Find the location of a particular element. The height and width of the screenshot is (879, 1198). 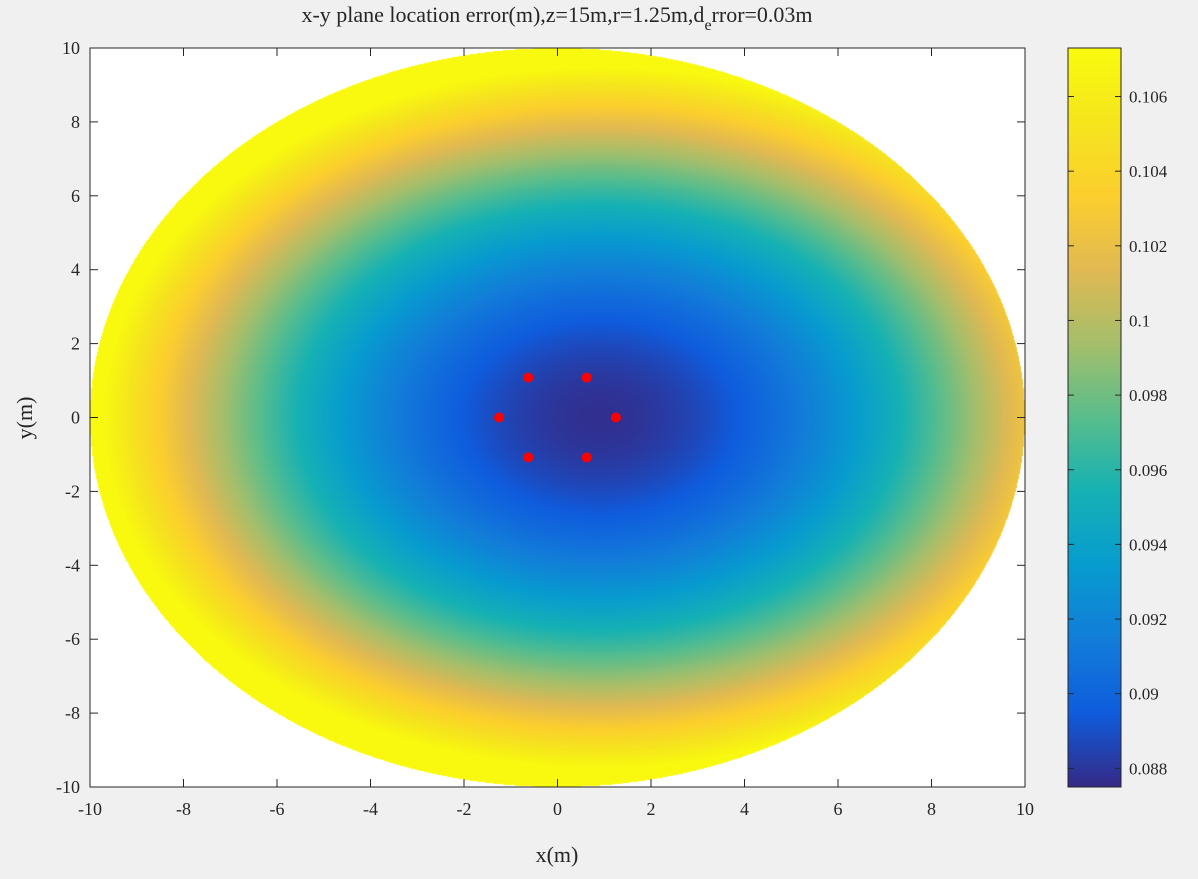

colorbar-frame is located at coordinates (1094, 417).